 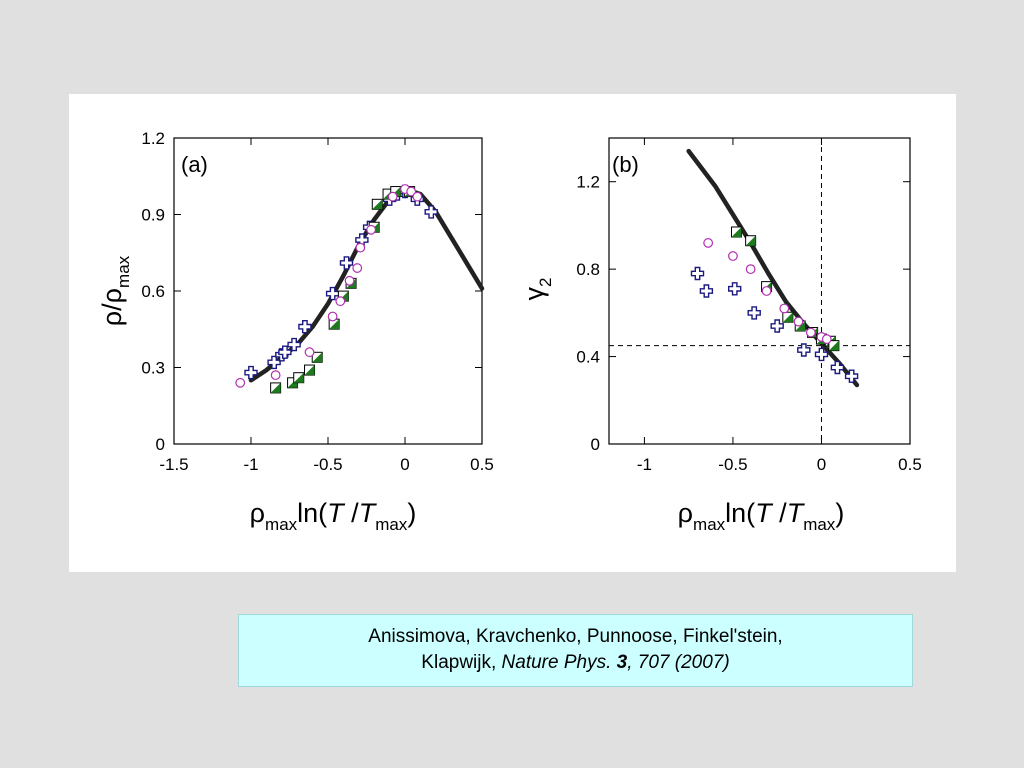 I want to click on citation-line-2: Klapwijk, Nature Phys. 3, 707 (2007), so click(x=575, y=663).